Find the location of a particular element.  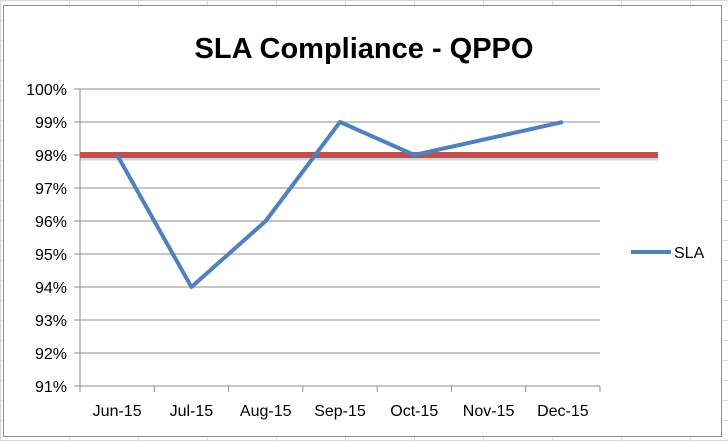

x-tick-label: Sep-15 is located at coordinates (340, 411).